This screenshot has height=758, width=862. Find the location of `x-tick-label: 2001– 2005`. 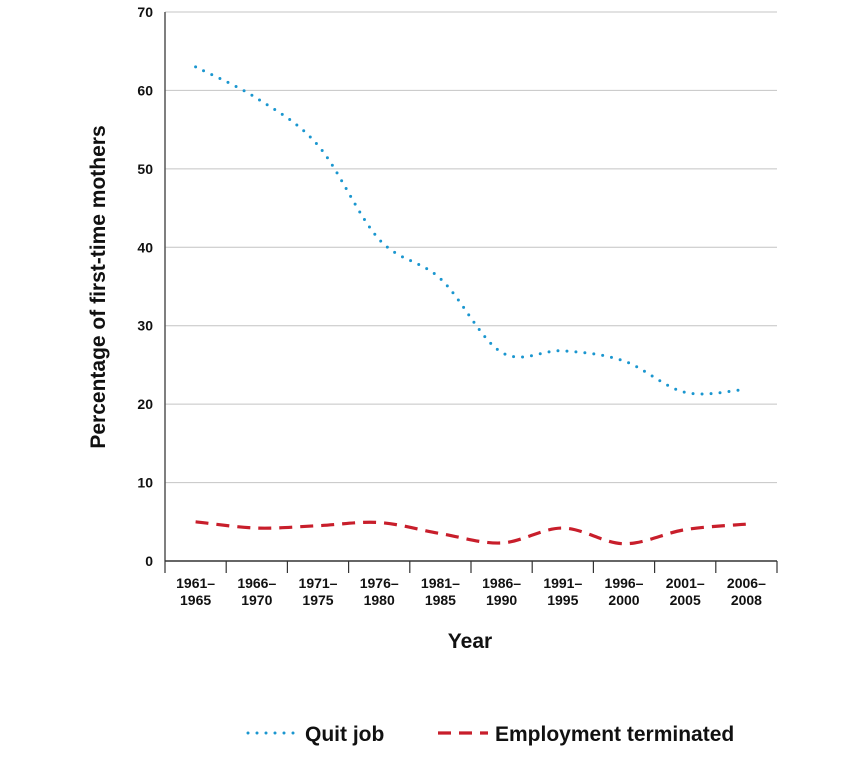

x-tick-label: 2001– 2005 is located at coordinates (685, 591).